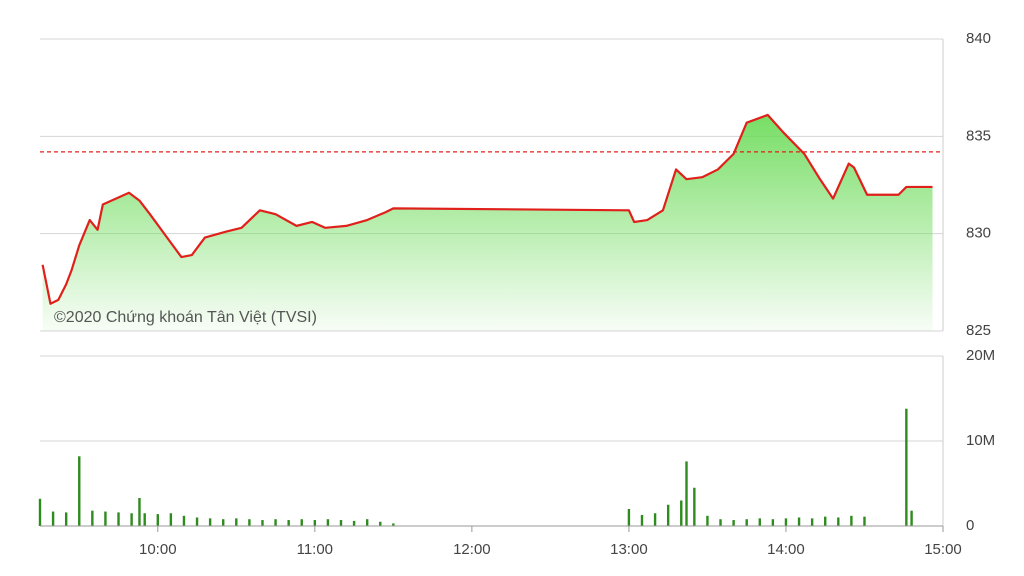 The image size is (1024, 576). I want to click on x-tick-label: 11:00, so click(315, 549).